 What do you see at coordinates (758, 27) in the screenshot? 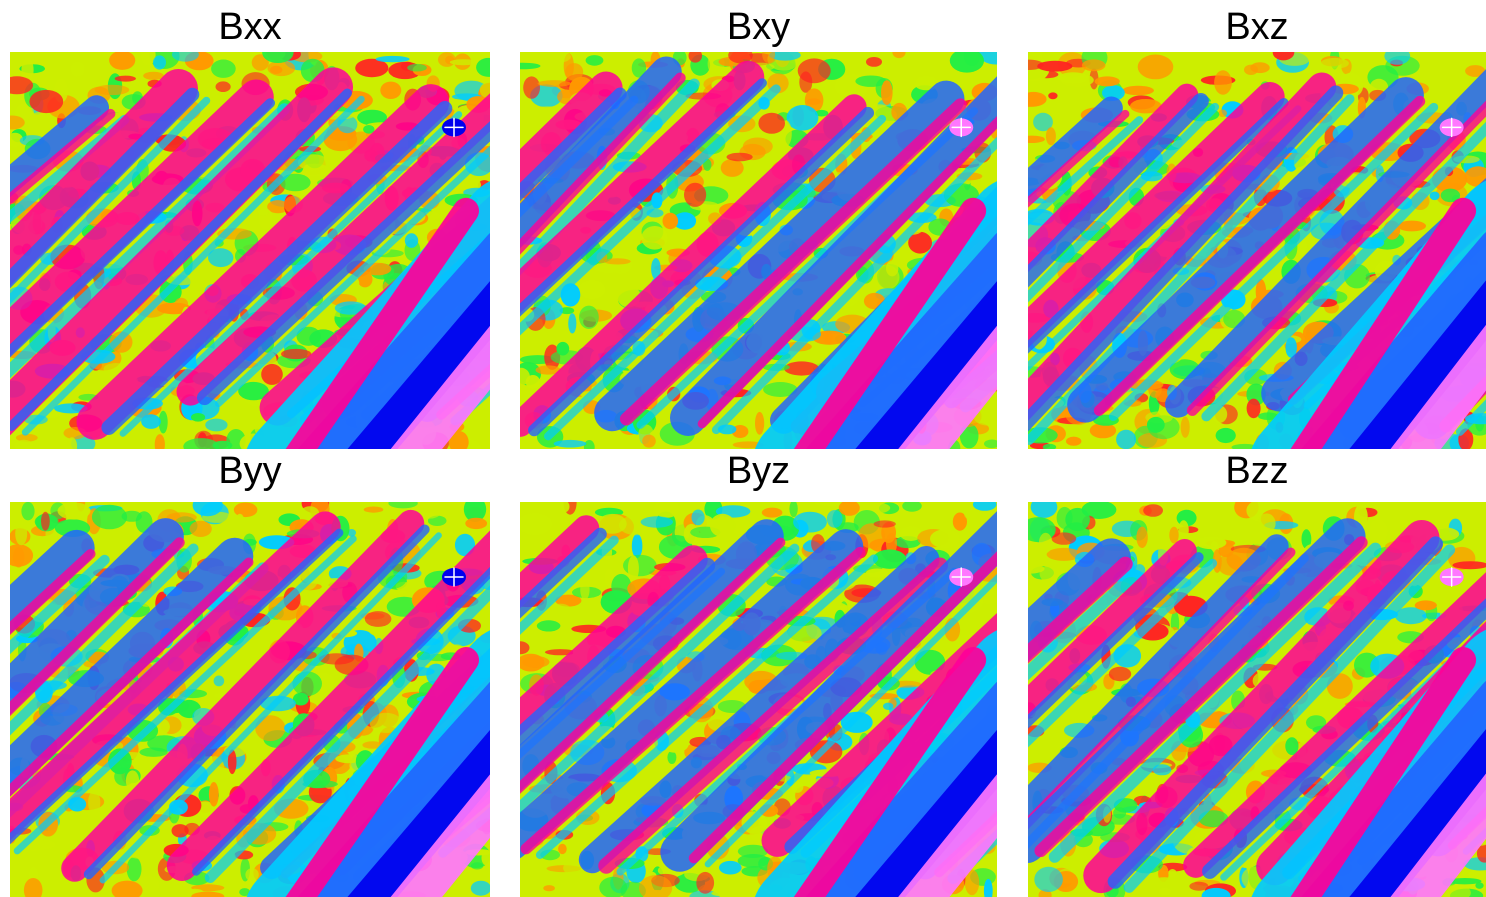
I see `panel-title: Bxy` at bounding box center [758, 27].